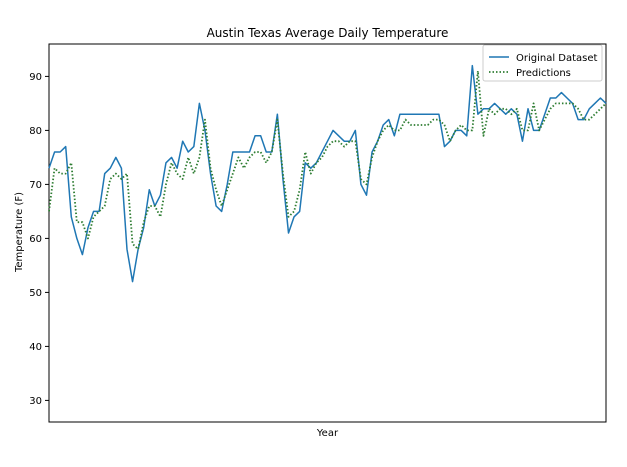  Describe the element at coordinates (35, 77) in the screenshot. I see `y-tick-label: 90` at that location.